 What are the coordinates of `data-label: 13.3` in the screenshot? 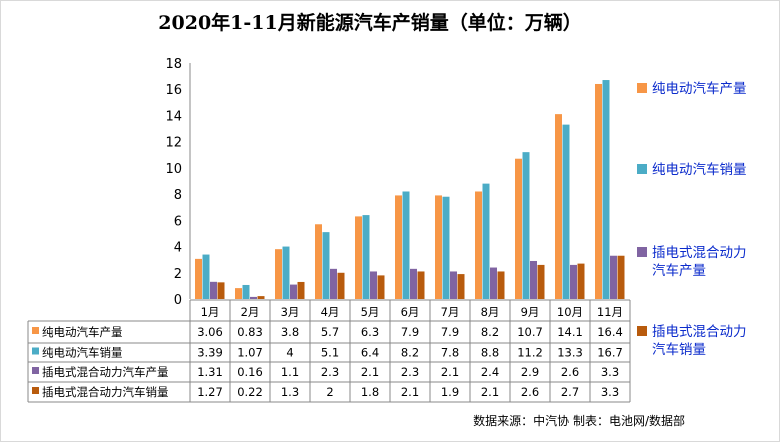 It's located at (570, 353).